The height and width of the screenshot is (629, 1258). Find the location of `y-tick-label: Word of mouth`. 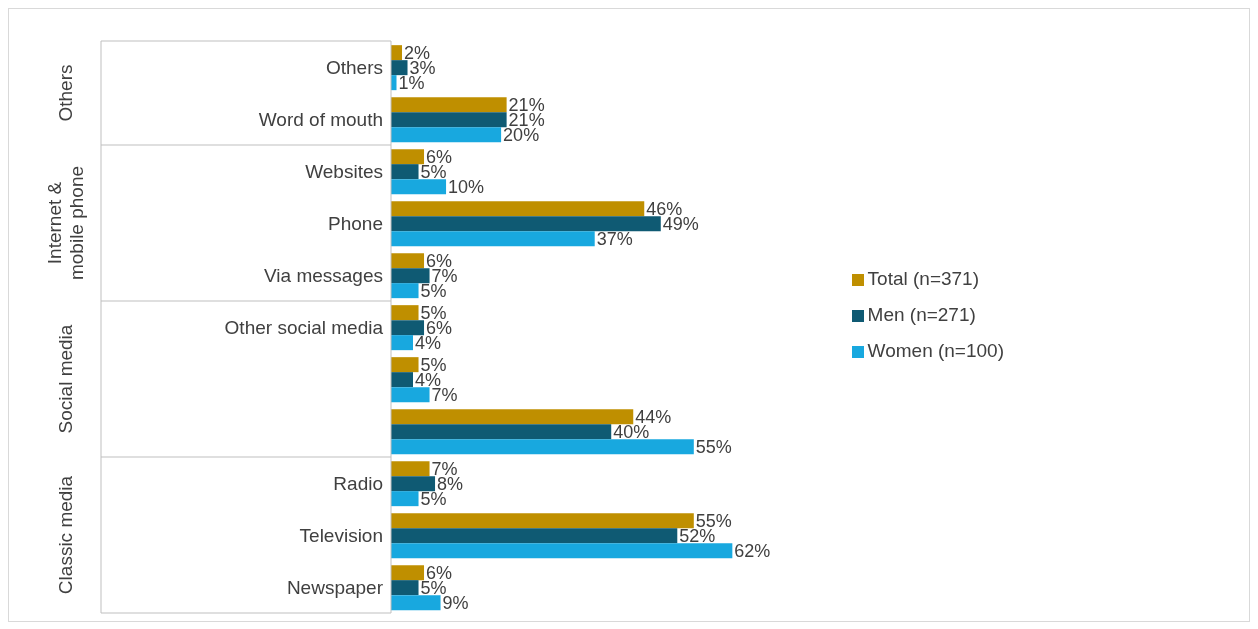

y-tick-label: Word of mouth is located at coordinates (320, 119).